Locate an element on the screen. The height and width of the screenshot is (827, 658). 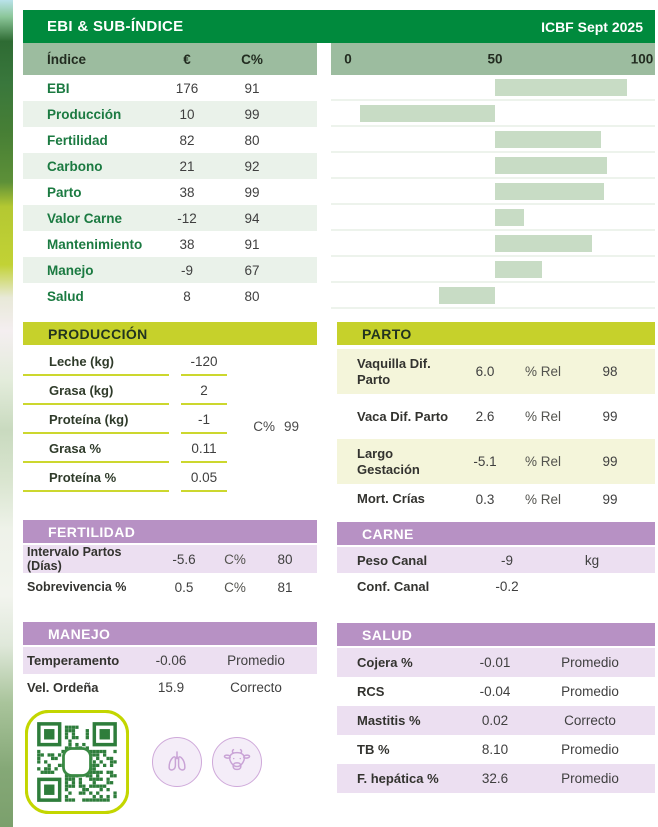
row-value: -5.6 is located at coordinates (184, 559).